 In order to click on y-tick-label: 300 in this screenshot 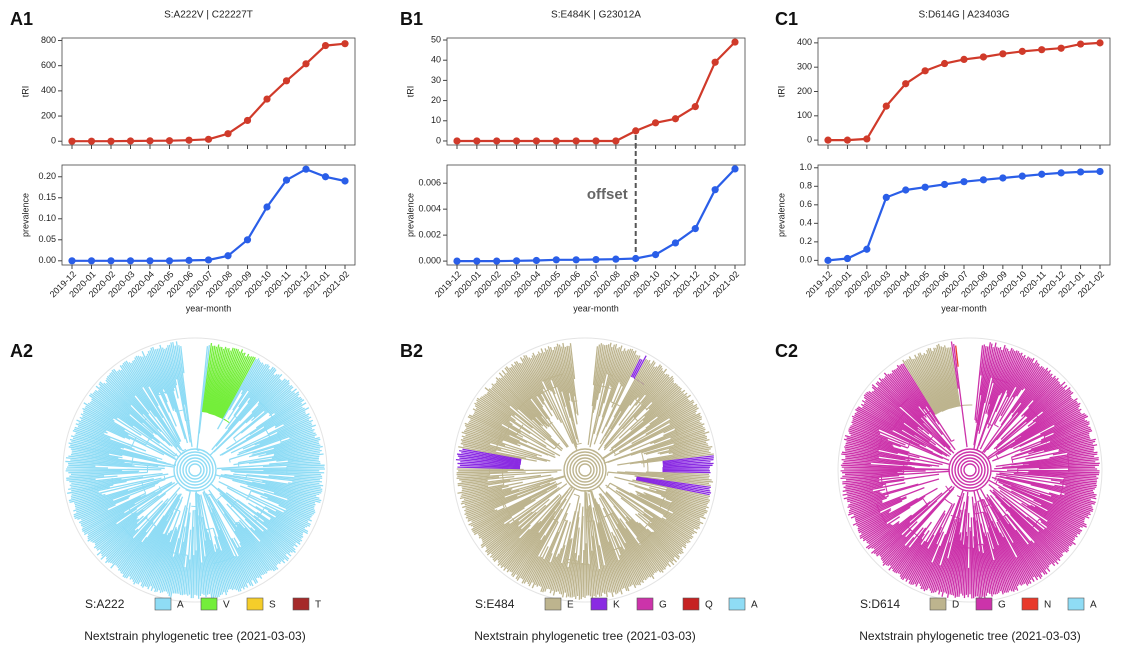, I will do `click(804, 67)`.